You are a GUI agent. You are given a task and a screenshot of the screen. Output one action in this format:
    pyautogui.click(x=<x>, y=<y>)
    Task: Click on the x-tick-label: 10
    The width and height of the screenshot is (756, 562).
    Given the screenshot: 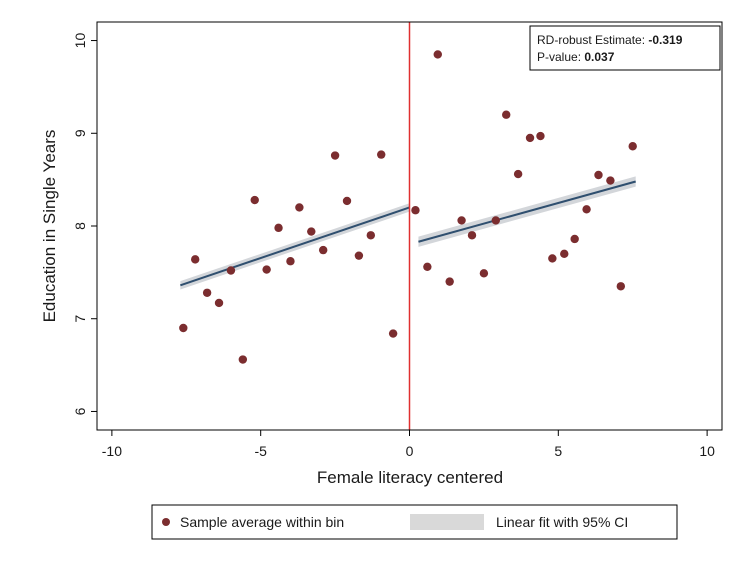 What is the action you would take?
    pyautogui.click(x=707, y=451)
    